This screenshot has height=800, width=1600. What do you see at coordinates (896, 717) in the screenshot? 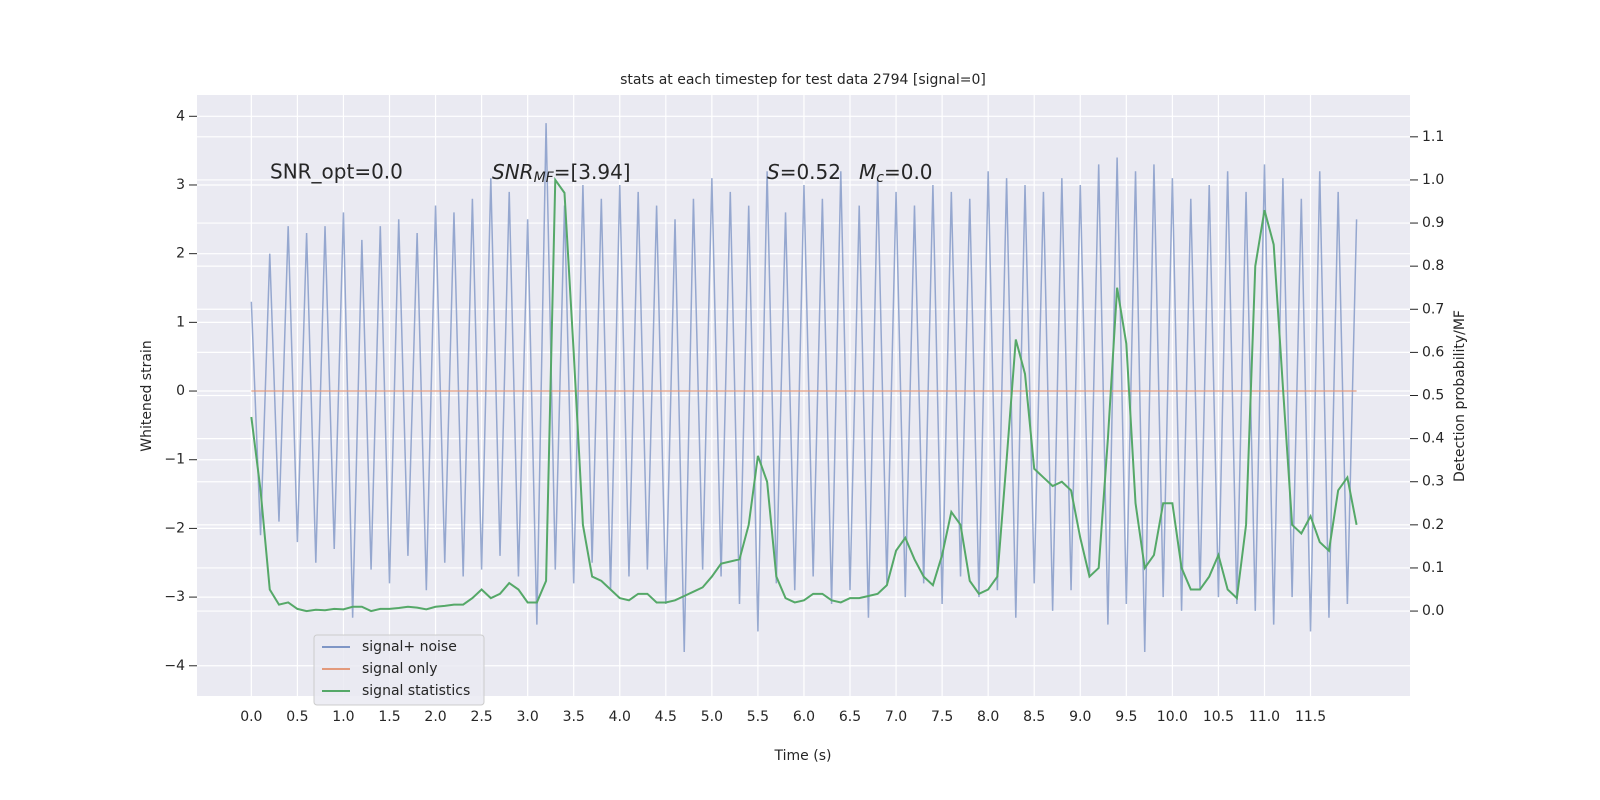
I see `x-tick-label: 7.0` at bounding box center [896, 717].